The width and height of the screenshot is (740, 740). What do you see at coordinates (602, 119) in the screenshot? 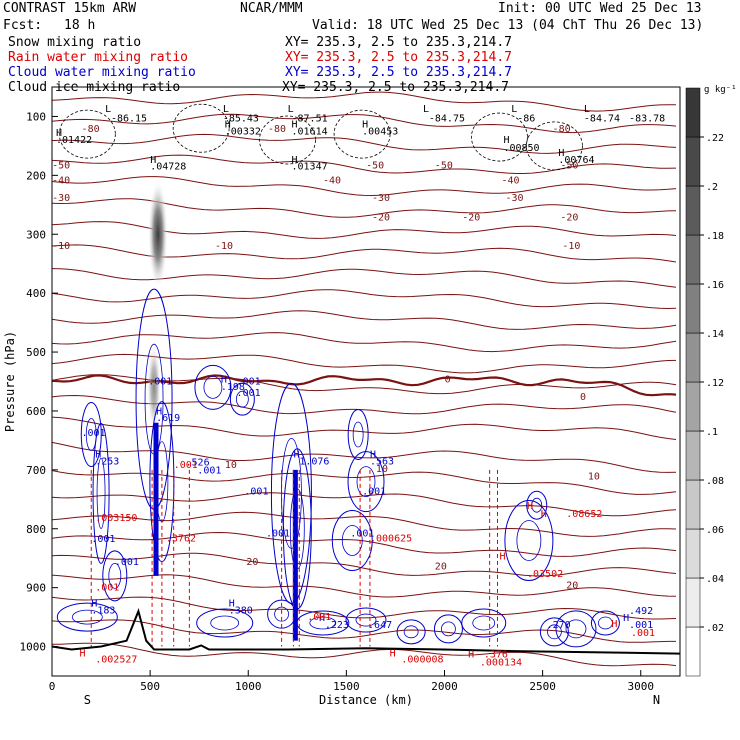
I see `cloud-ice-label: -84.74` at bounding box center [602, 119].